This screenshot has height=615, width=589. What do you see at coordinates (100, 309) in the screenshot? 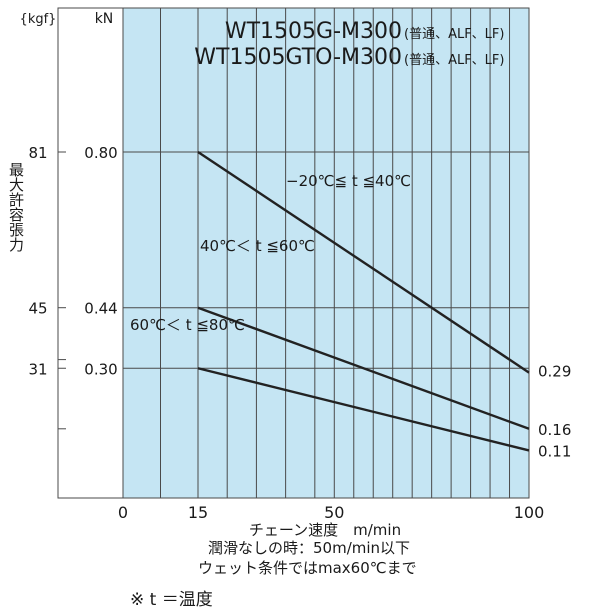
I see `y-tick-label-kN: 0.44` at bounding box center [100, 309].